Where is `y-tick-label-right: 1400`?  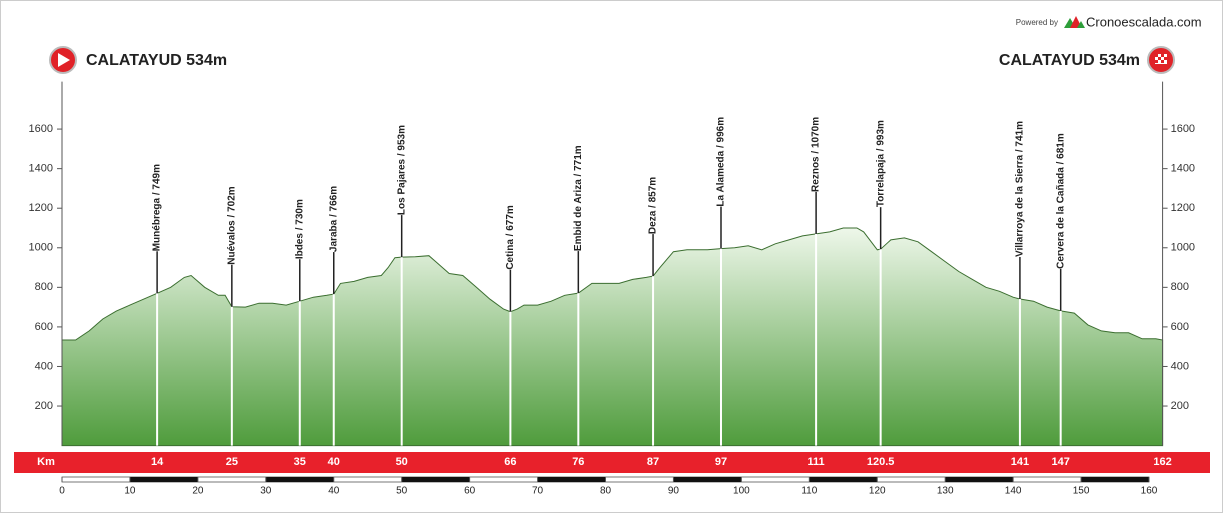 y-tick-label-right: 1400 is located at coordinates (1183, 169).